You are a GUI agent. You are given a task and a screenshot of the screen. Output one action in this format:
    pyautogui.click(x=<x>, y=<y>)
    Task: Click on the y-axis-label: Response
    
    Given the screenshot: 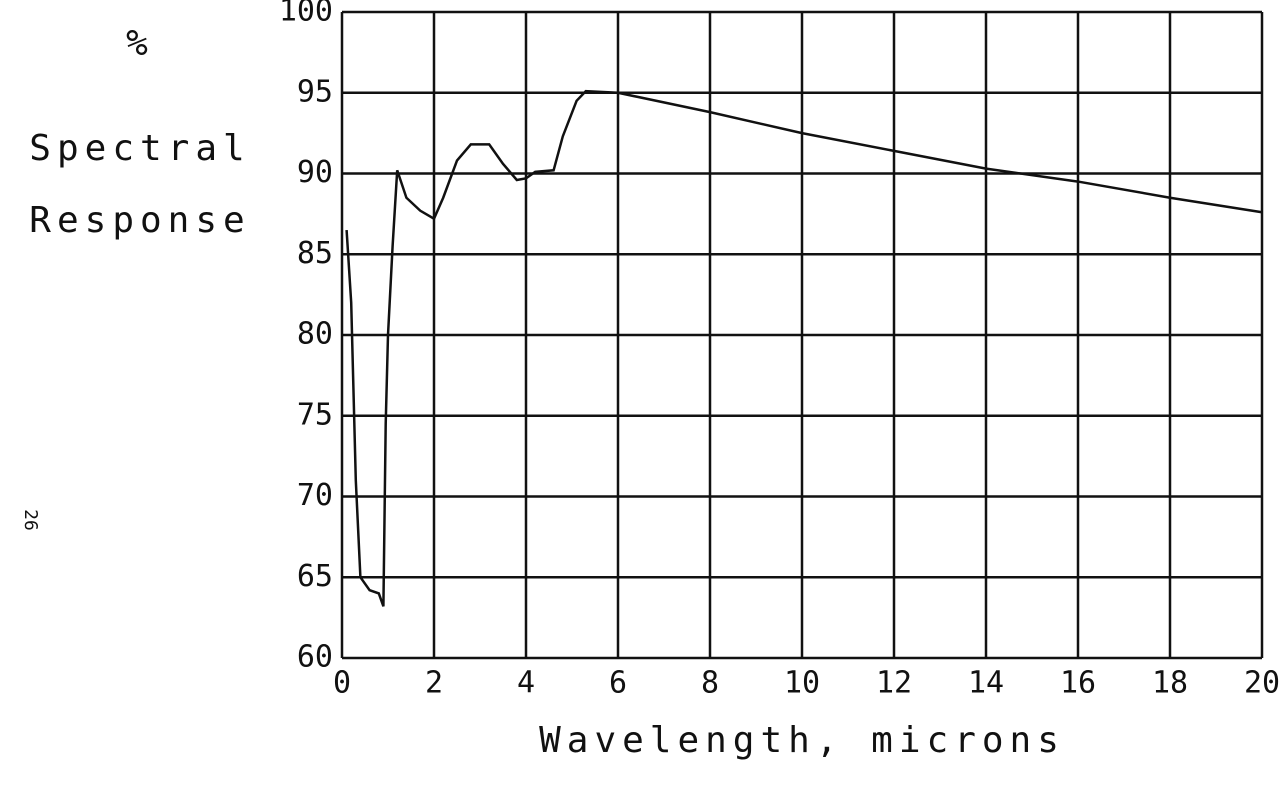 What is the action you would take?
    pyautogui.click(x=139, y=220)
    